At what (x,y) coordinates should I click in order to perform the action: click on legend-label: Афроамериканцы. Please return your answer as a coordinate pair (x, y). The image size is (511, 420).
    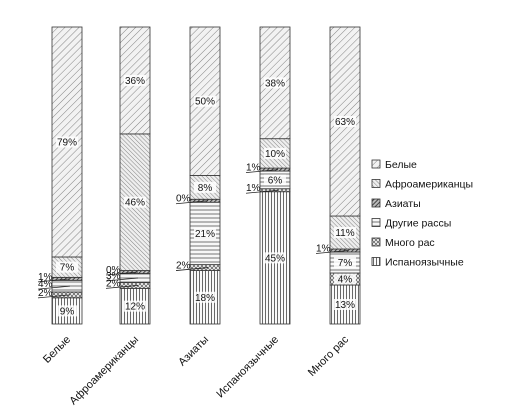
    Looking at the image, I should click on (429, 185).